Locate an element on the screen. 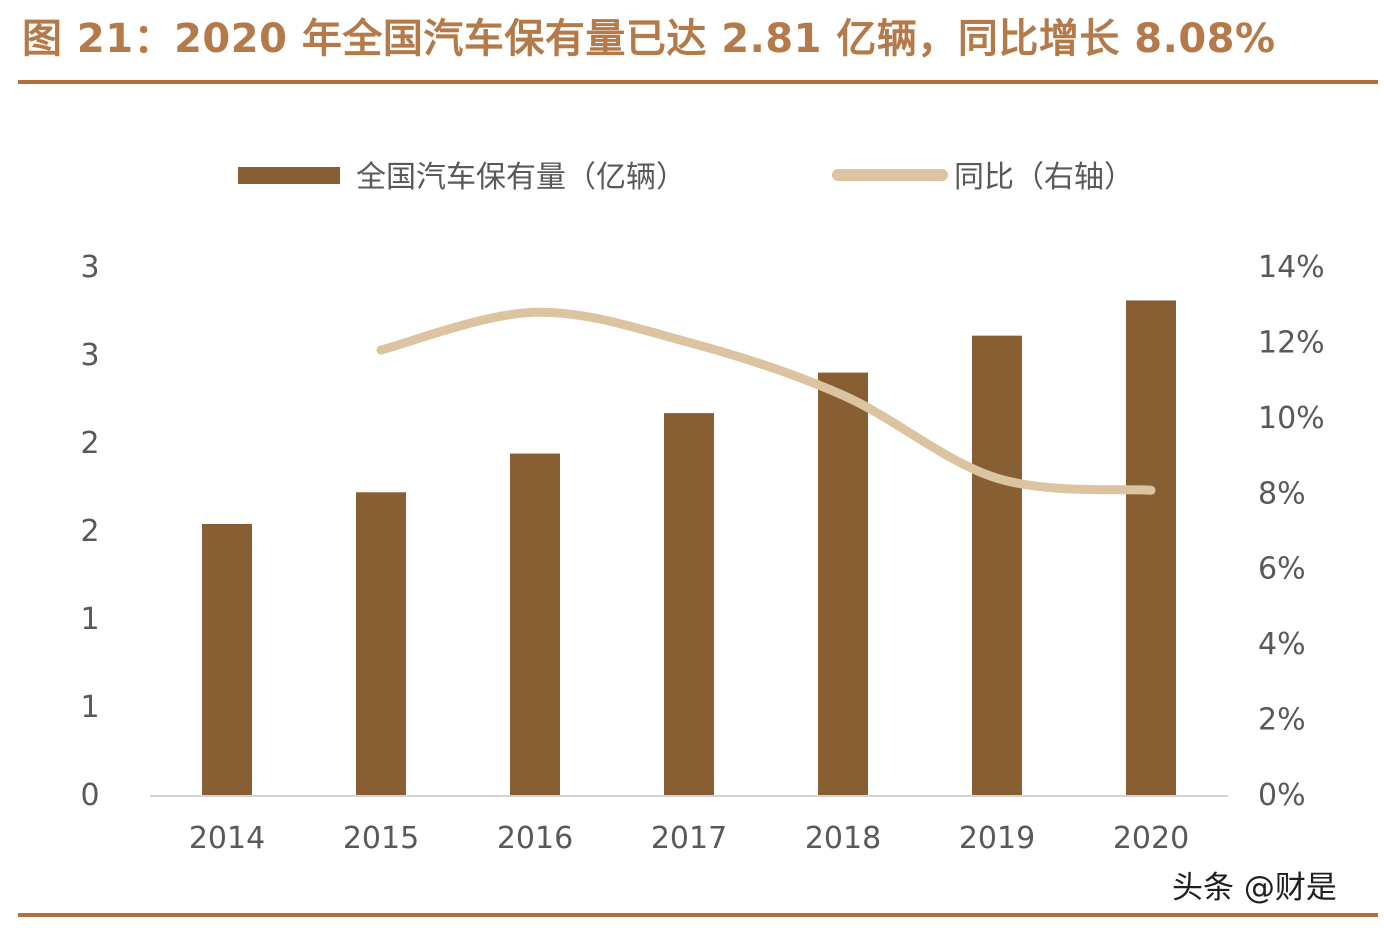  bottom-divider is located at coordinates (698, 915).